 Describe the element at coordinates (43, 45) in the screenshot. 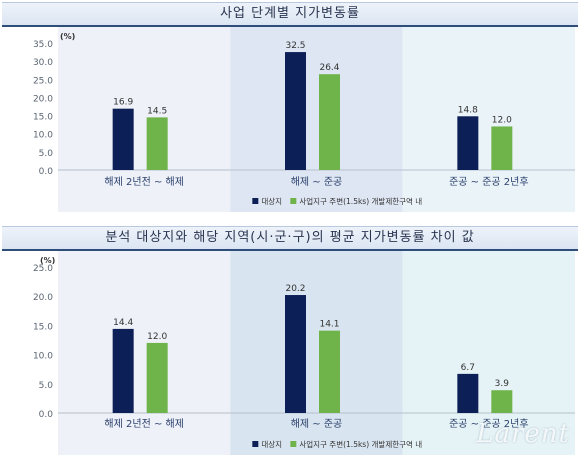

I see `y-tick-label: 35.0` at that location.